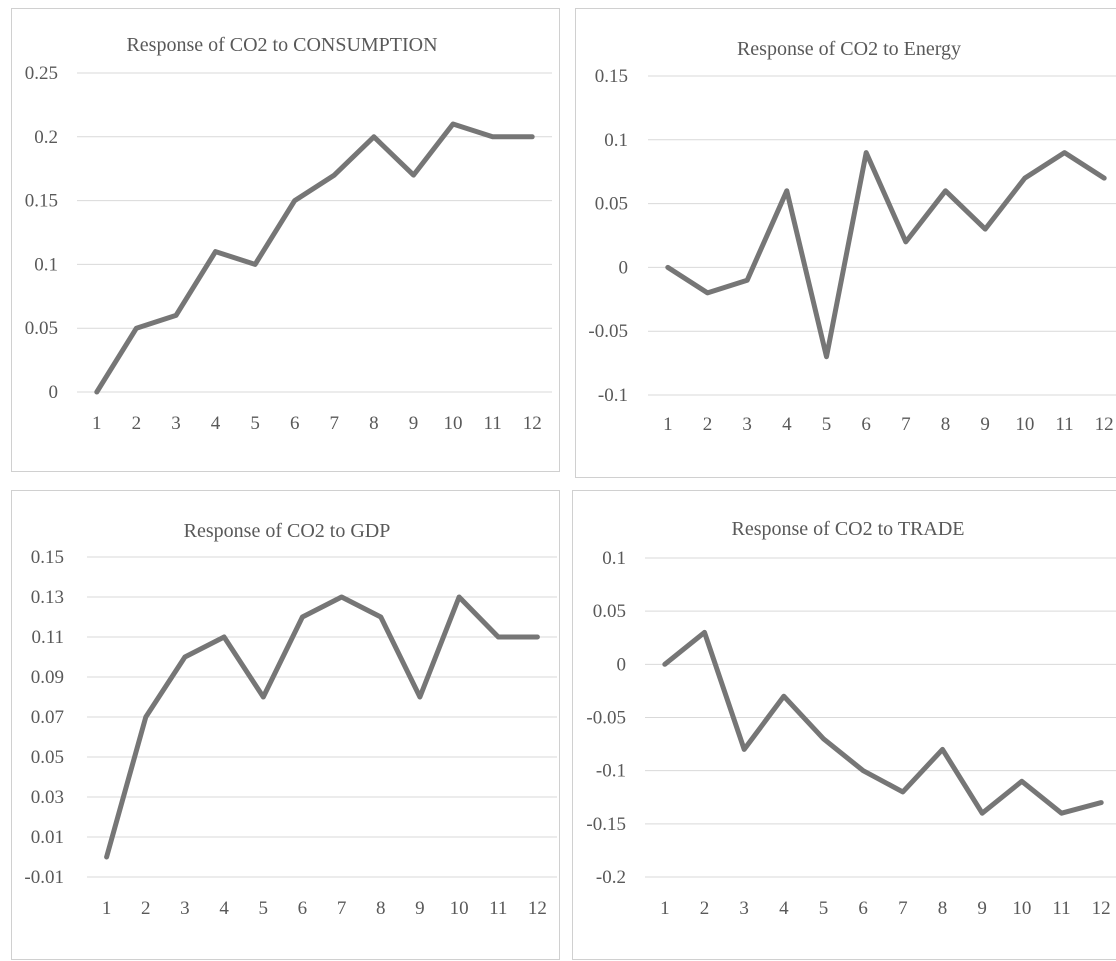 This screenshot has width=1116, height=961. Describe the element at coordinates (47, 797) in the screenshot. I see `y-tick-label: 0.03` at that location.